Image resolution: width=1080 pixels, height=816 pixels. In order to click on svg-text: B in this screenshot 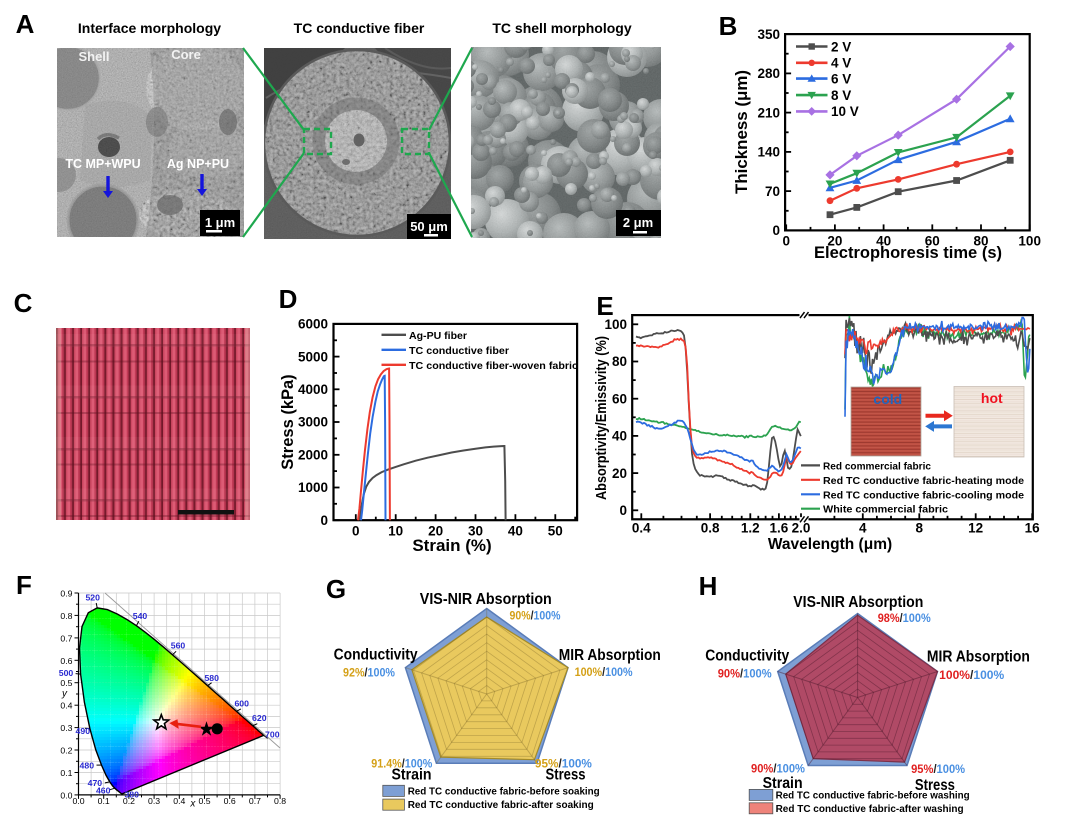, I will do `click(728, 26)`.